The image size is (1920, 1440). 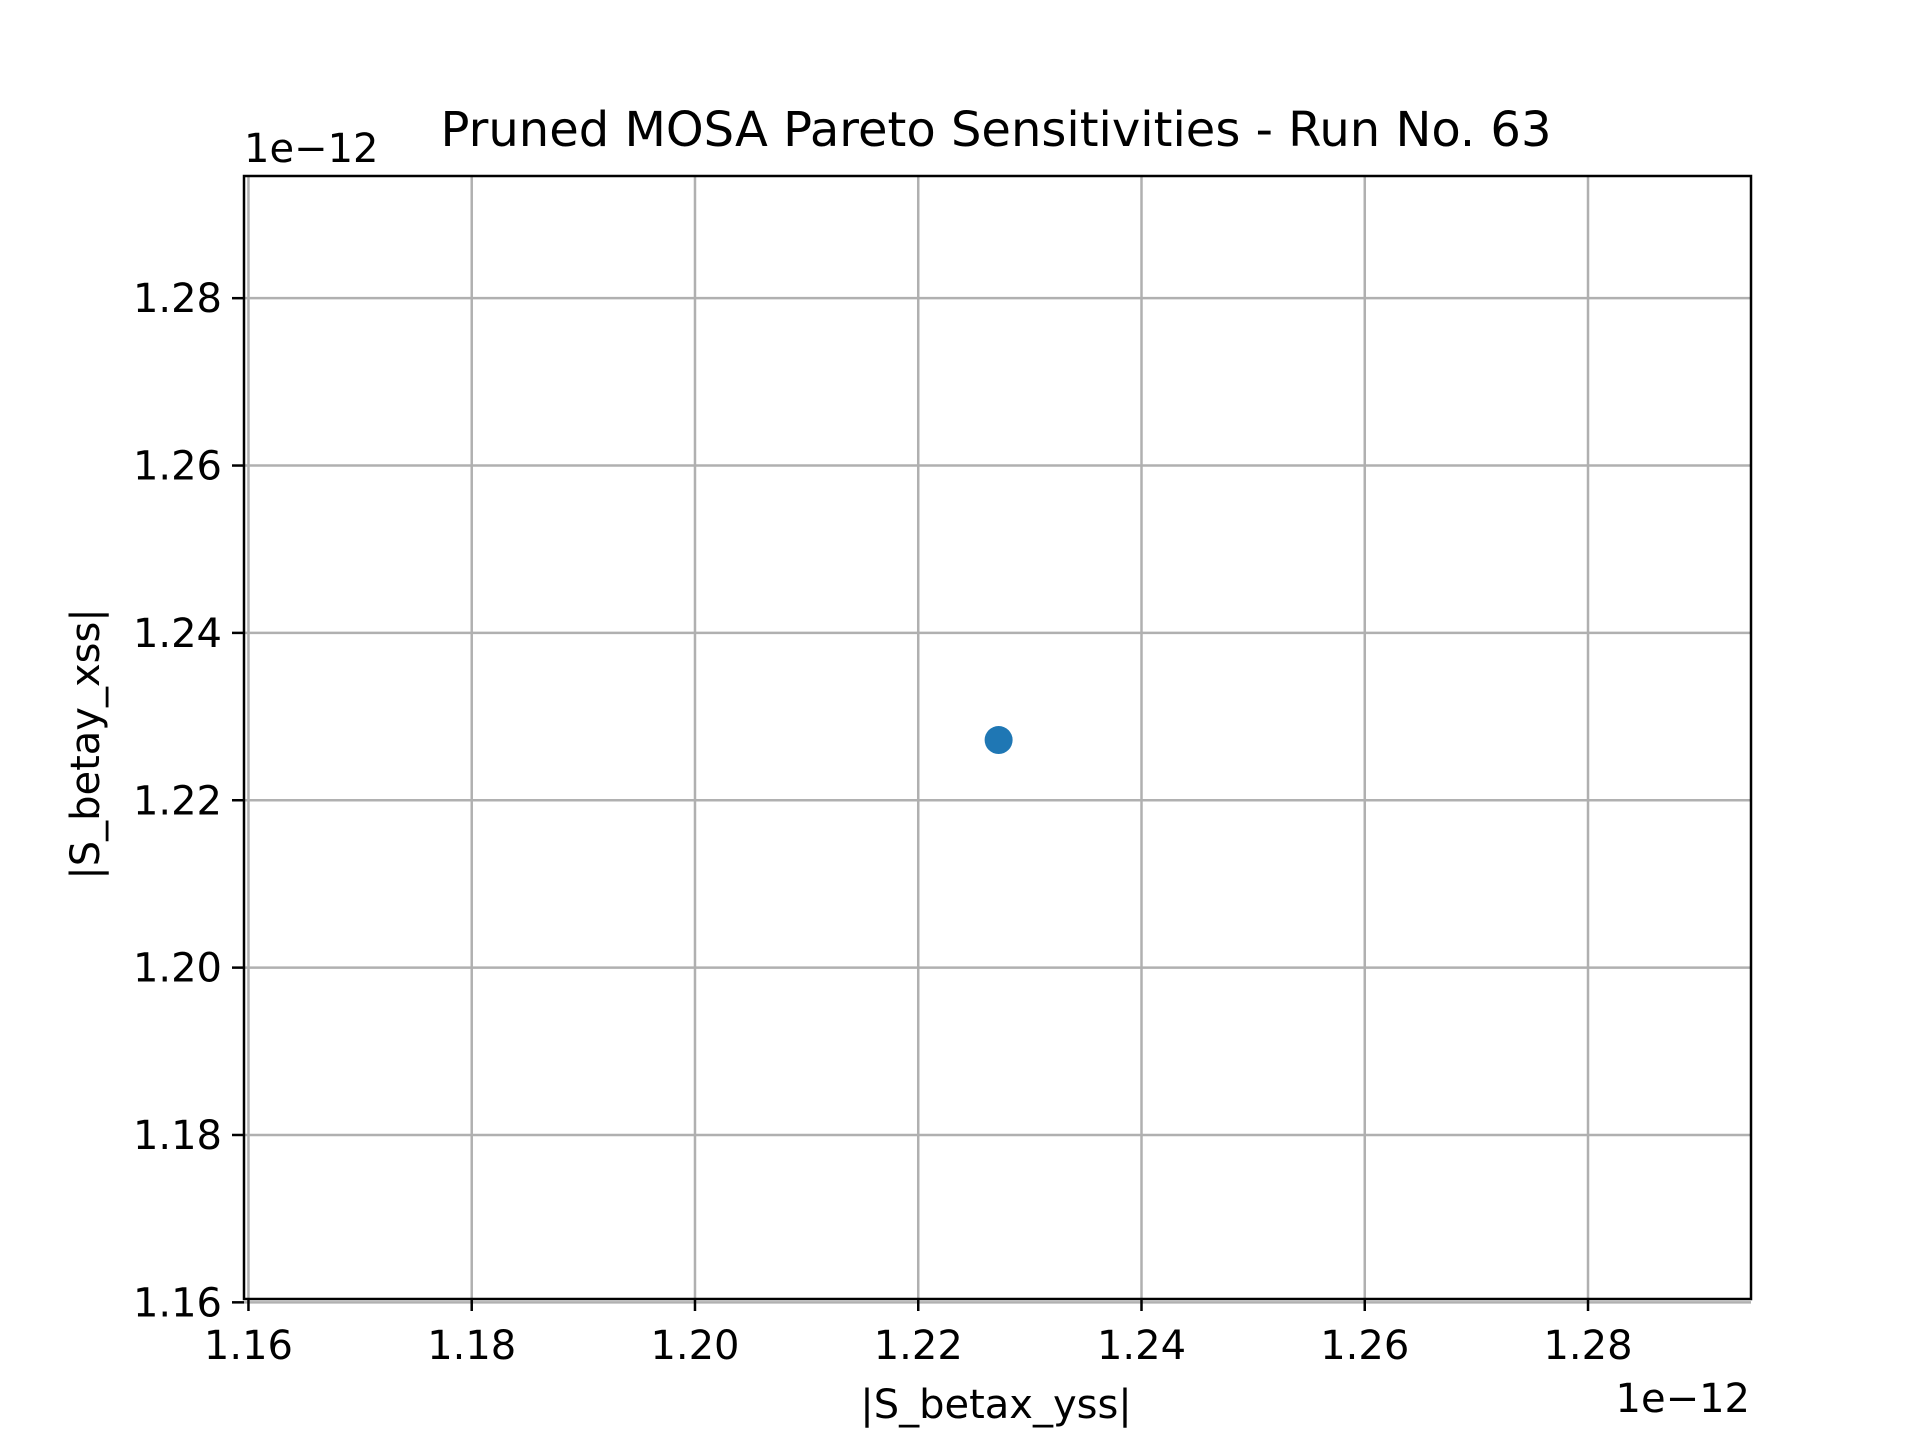 What do you see at coordinates (996, 1405) in the screenshot?
I see `x-axis-label: |S_betax_yss|` at bounding box center [996, 1405].